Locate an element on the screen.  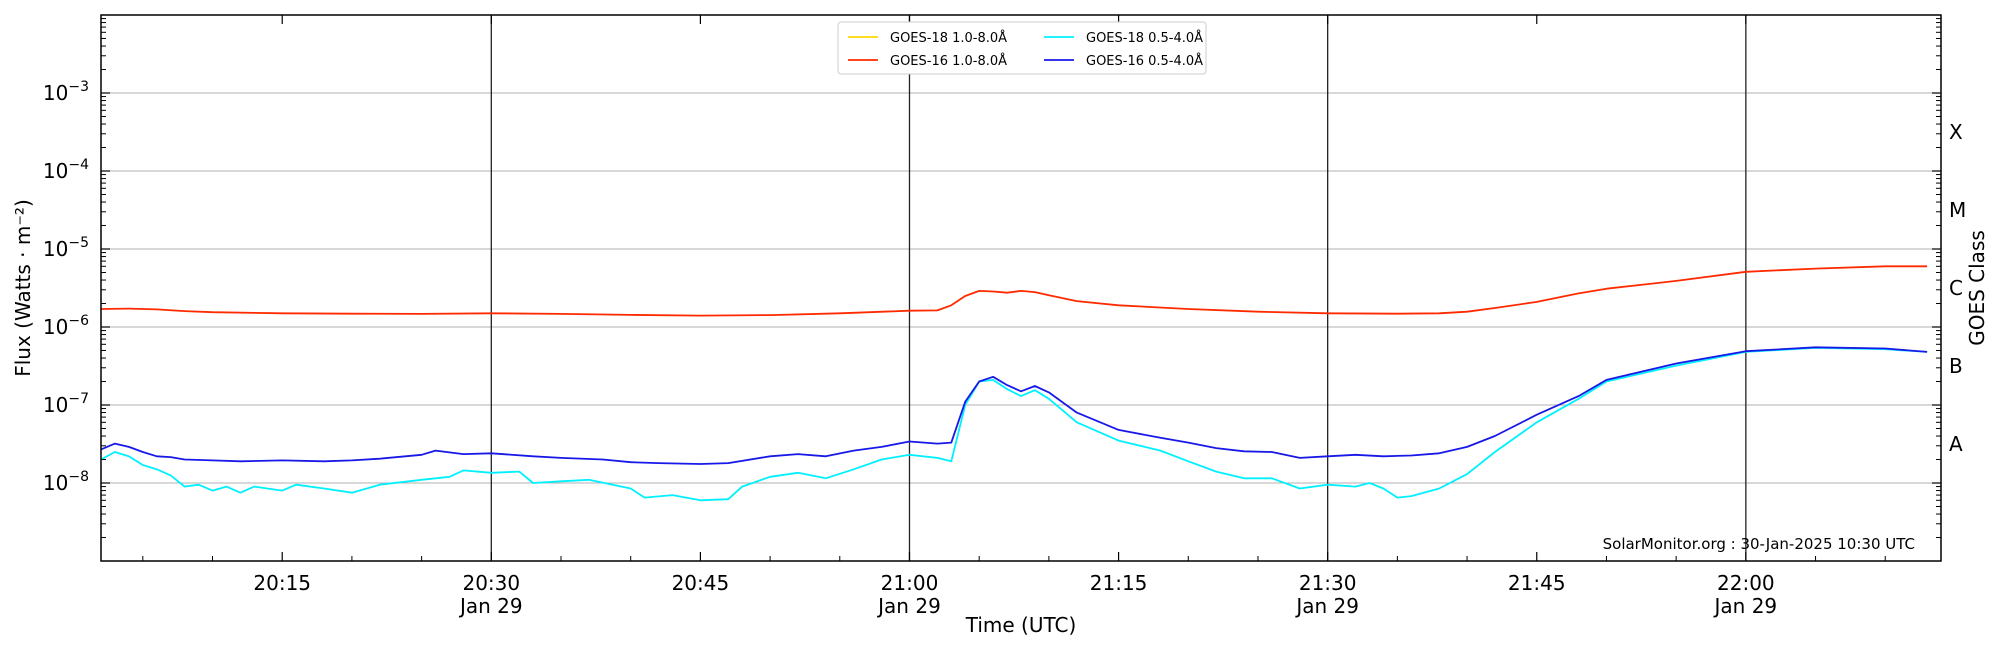
goes-class-label-b: B is located at coordinates (1956, 366).